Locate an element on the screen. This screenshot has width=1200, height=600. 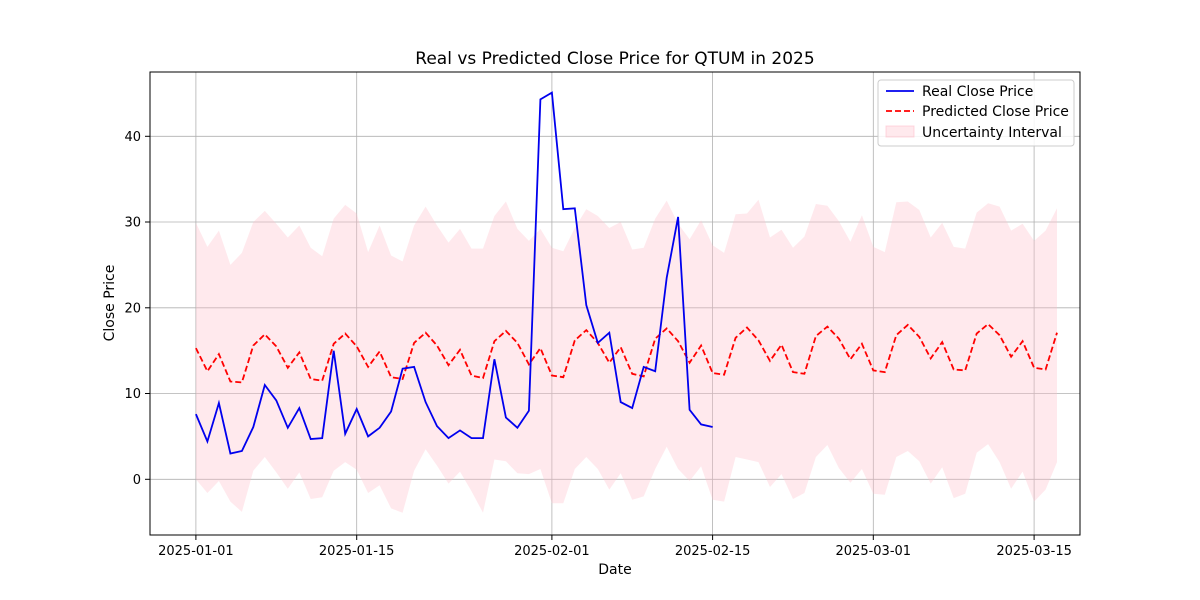
legend-interval-swatch is located at coordinates (900, 131).